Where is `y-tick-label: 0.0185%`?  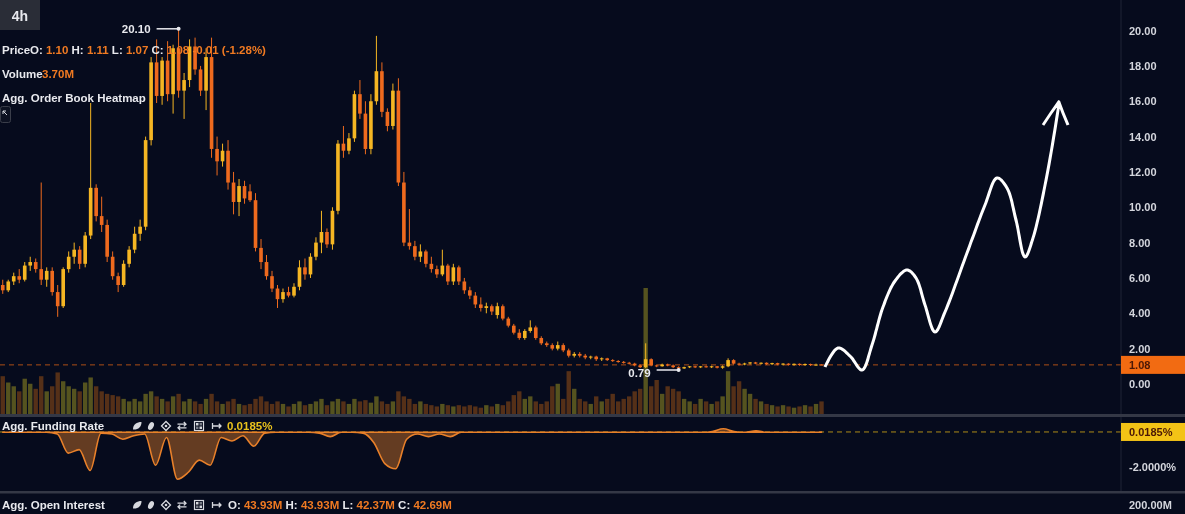 y-tick-label: 0.0185% is located at coordinates (1151, 431).